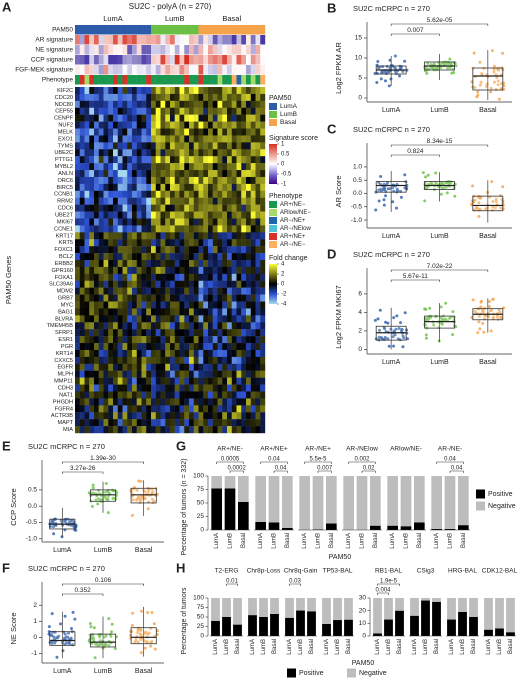 This screenshot has height=679, width=520. Describe the element at coordinates (32, 490) in the screenshot. I see `y-tick-label: 0.5` at that location.